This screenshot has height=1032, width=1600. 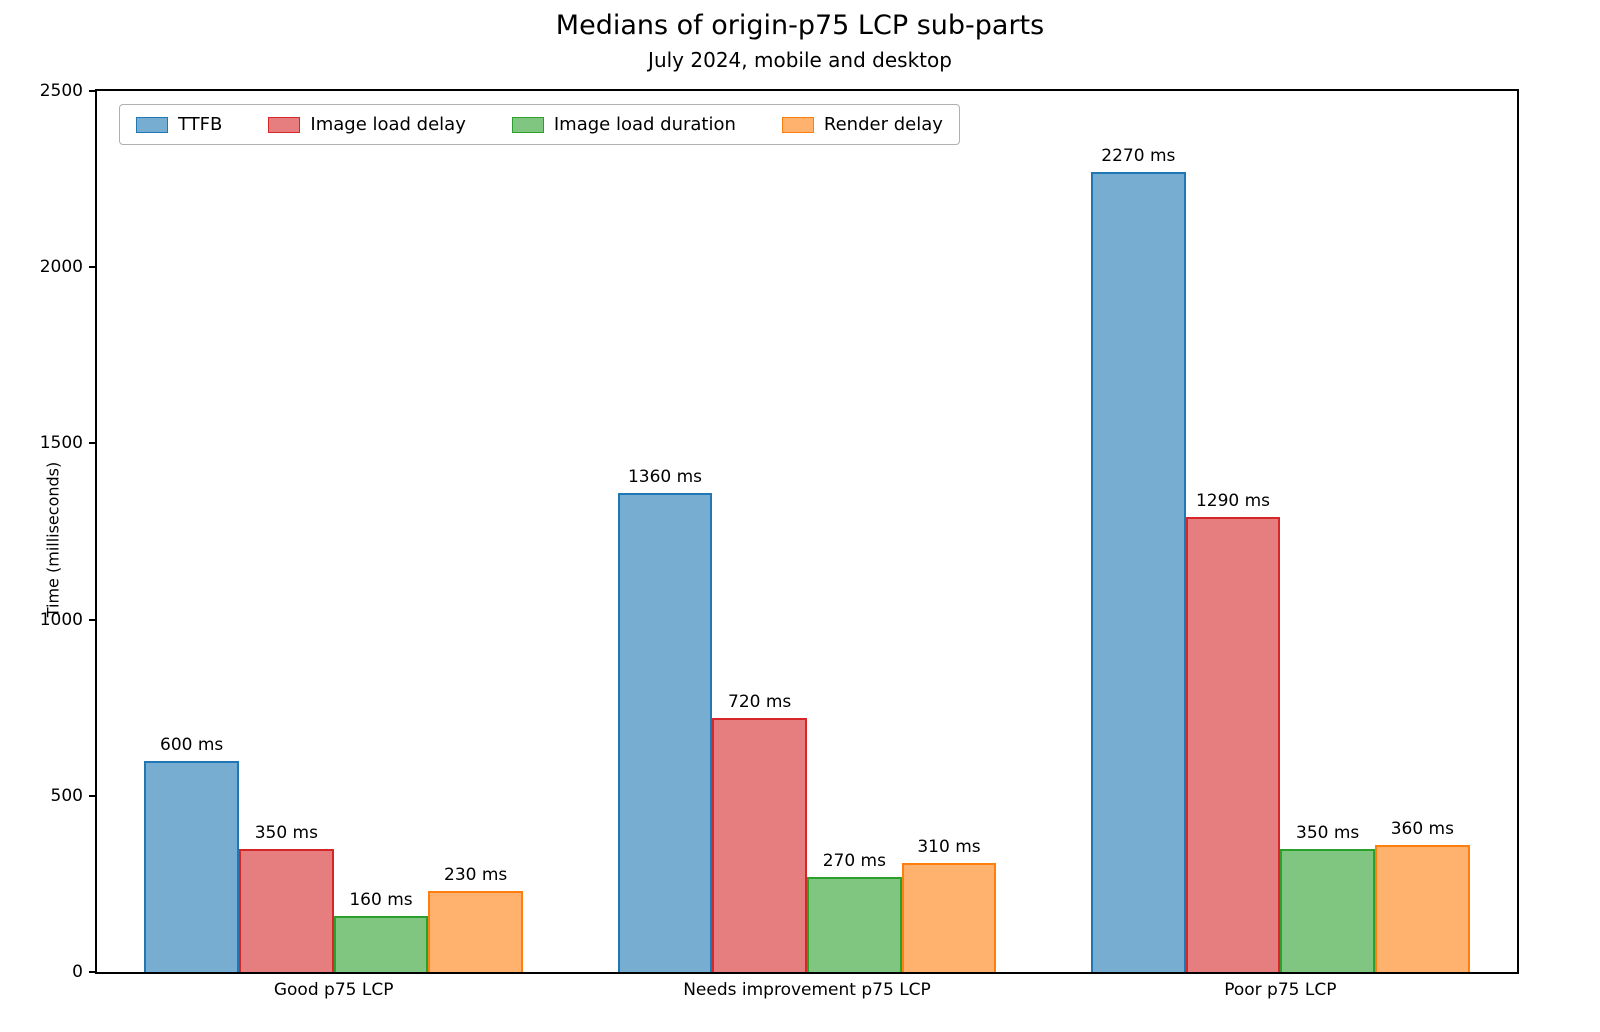 I want to click on x-axis-category-label: Poor p75 LCP, so click(x=1280, y=990).